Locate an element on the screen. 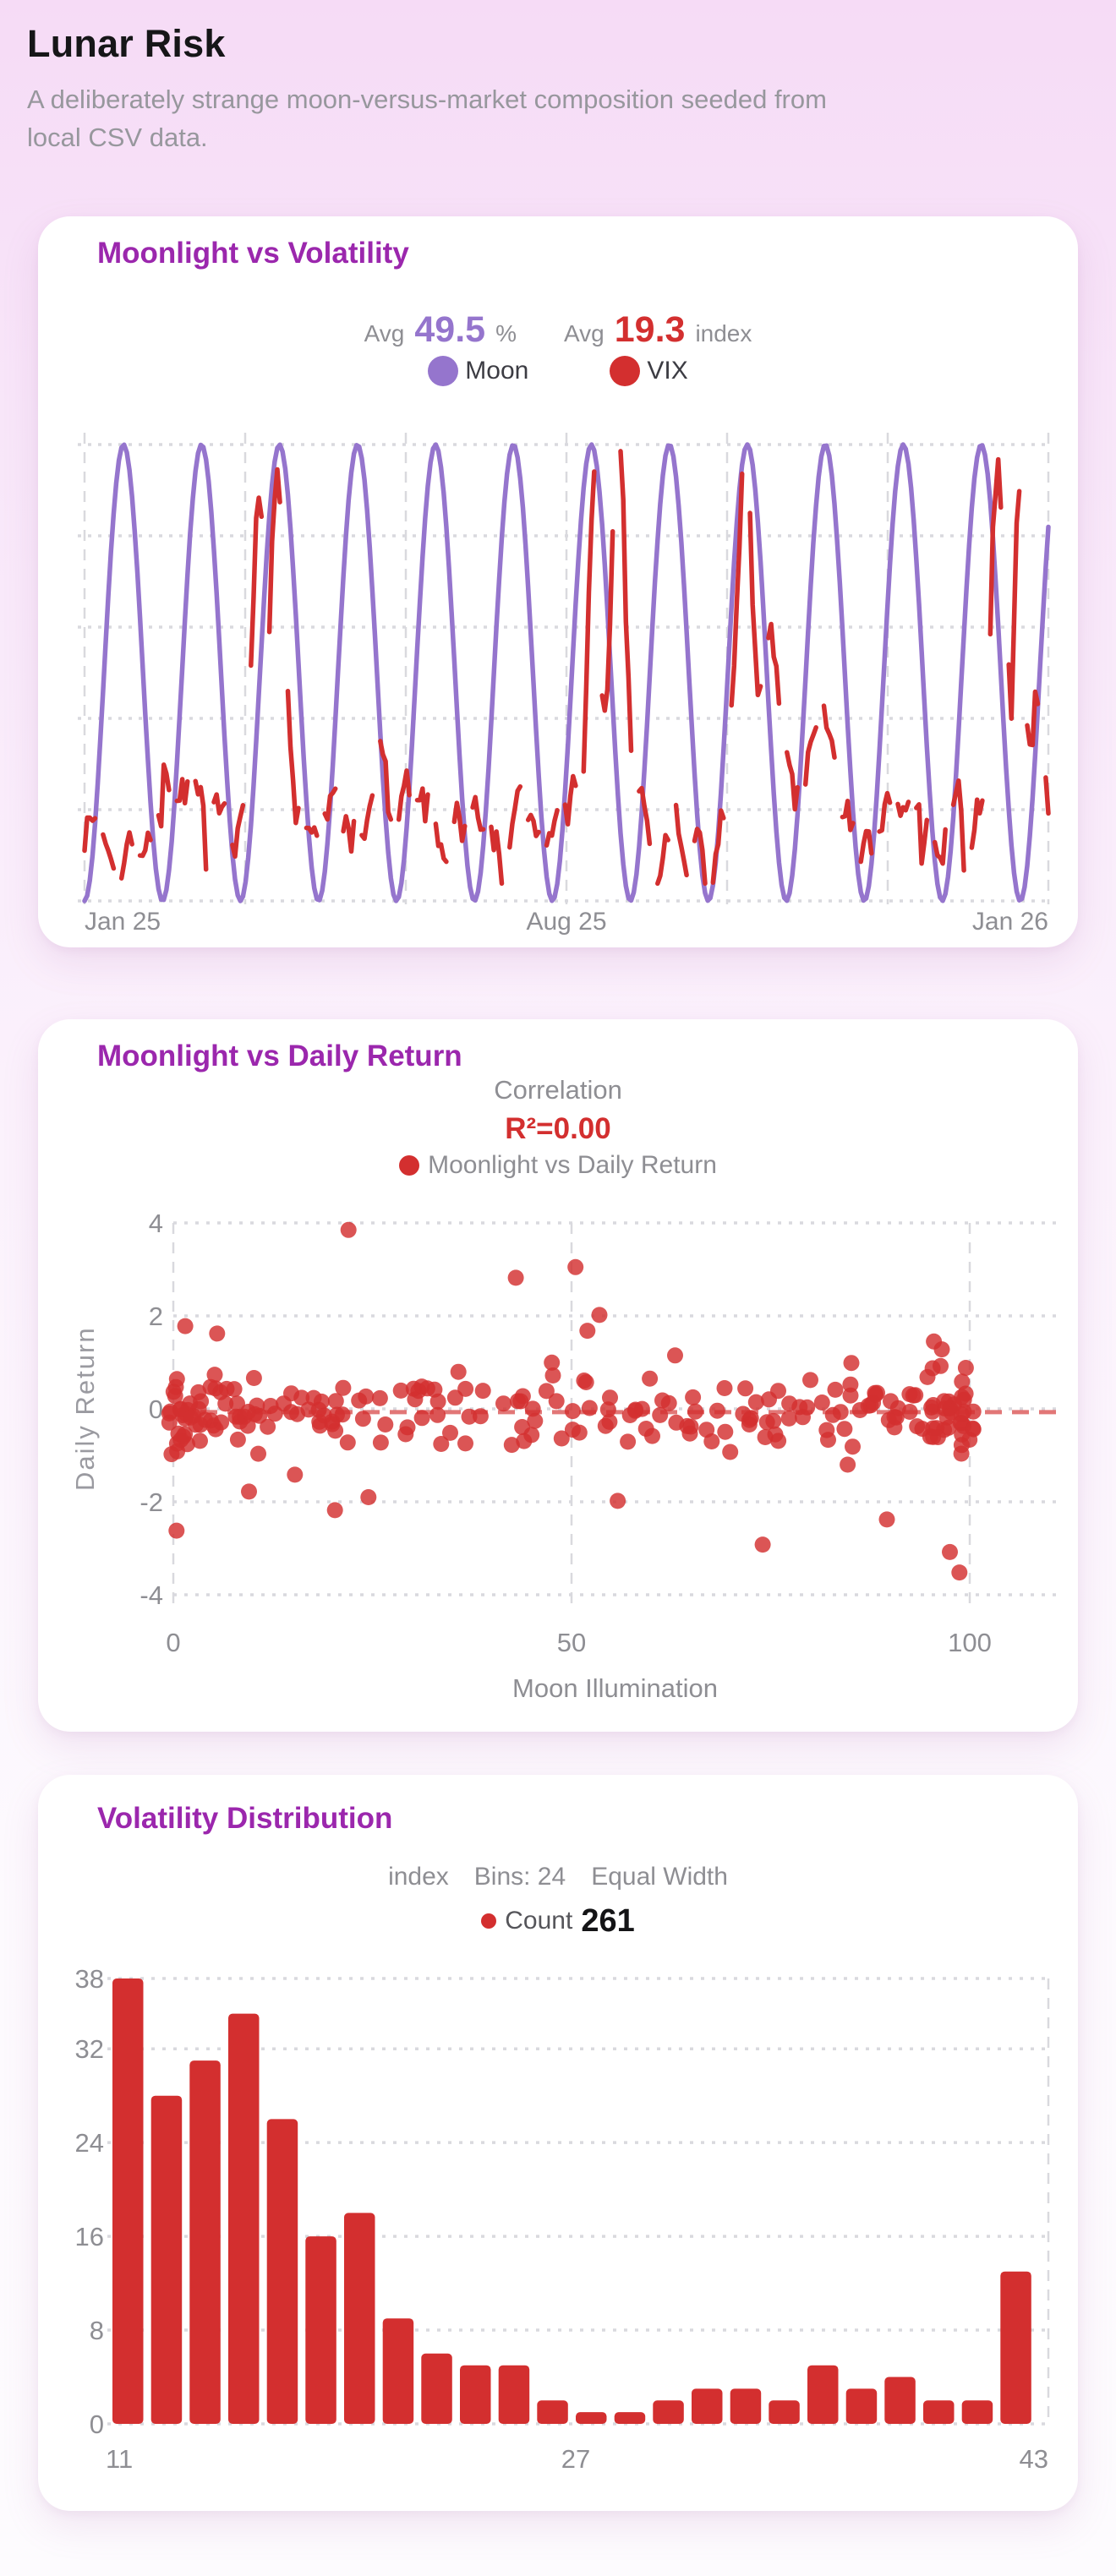 The height and width of the screenshot is (2576, 1116). count-series-dot-icon is located at coordinates (489, 1921).